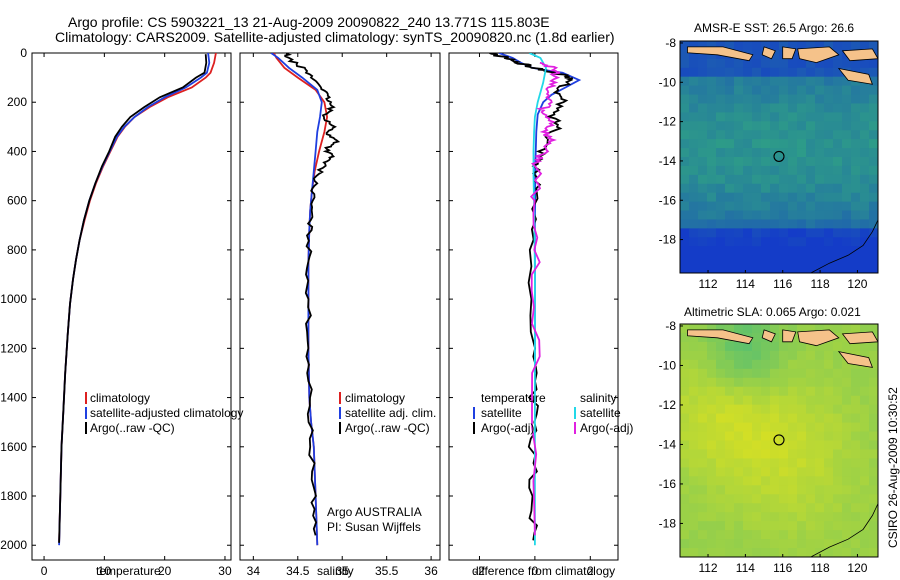 The image size is (900, 580). Describe the element at coordinates (782, 568) in the screenshot. I see `map-x-tick-label: 116` at that location.